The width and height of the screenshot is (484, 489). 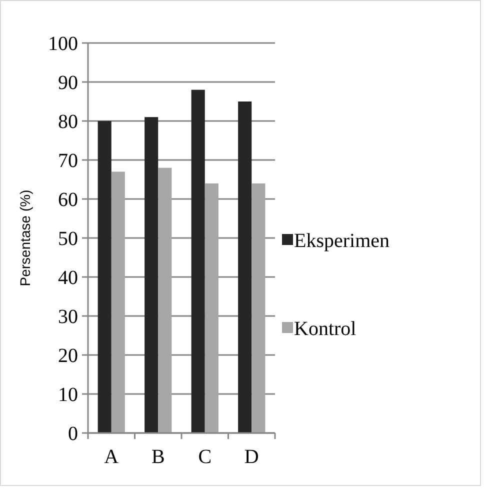 What do you see at coordinates (68, 317) in the screenshot?
I see `y-tick-label: 30` at bounding box center [68, 317].